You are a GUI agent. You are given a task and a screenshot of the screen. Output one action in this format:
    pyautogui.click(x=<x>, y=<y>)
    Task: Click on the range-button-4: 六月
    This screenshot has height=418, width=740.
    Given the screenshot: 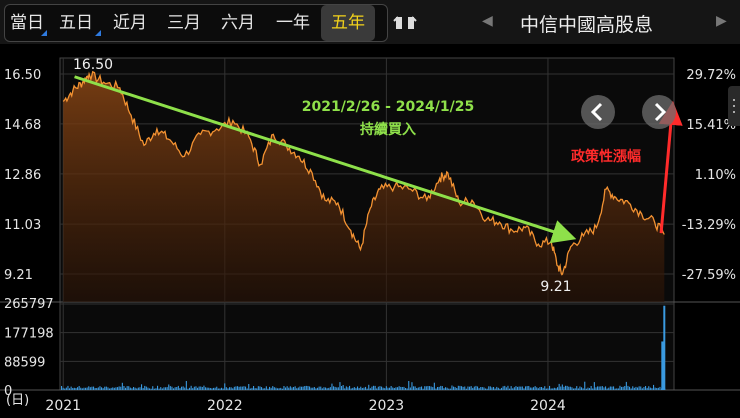 What is the action you would take?
    pyautogui.click(x=238, y=23)
    